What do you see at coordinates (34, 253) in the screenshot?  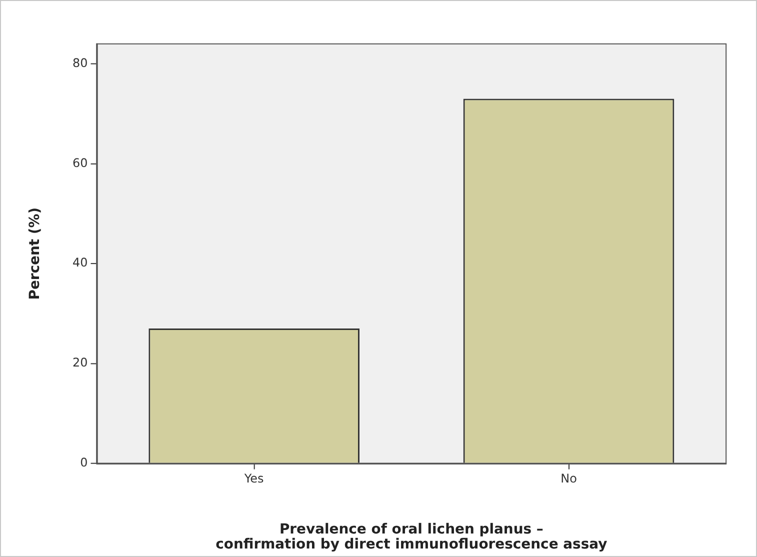 I see `y-axis-title: Percent (%)` at bounding box center [34, 253].